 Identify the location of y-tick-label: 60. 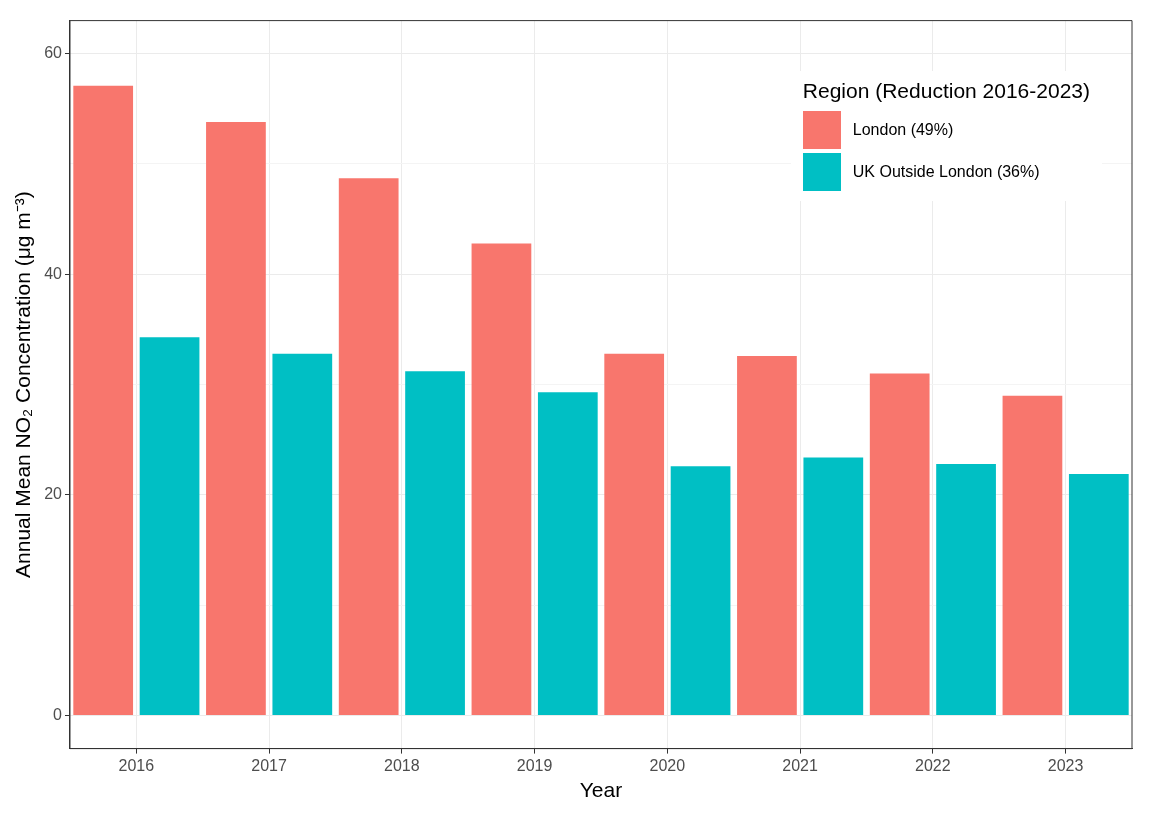
(53, 53).